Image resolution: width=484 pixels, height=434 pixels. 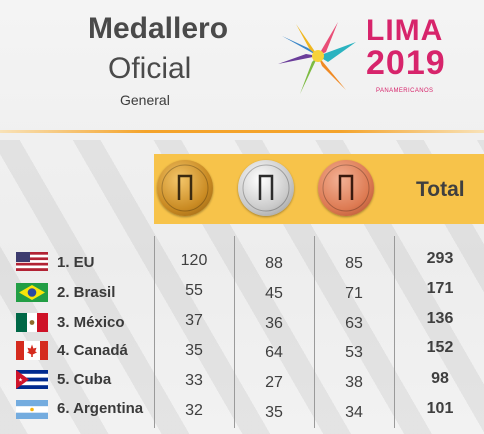 What do you see at coordinates (406, 63) in the screenshot?
I see `logo-year: 2019` at bounding box center [406, 63].